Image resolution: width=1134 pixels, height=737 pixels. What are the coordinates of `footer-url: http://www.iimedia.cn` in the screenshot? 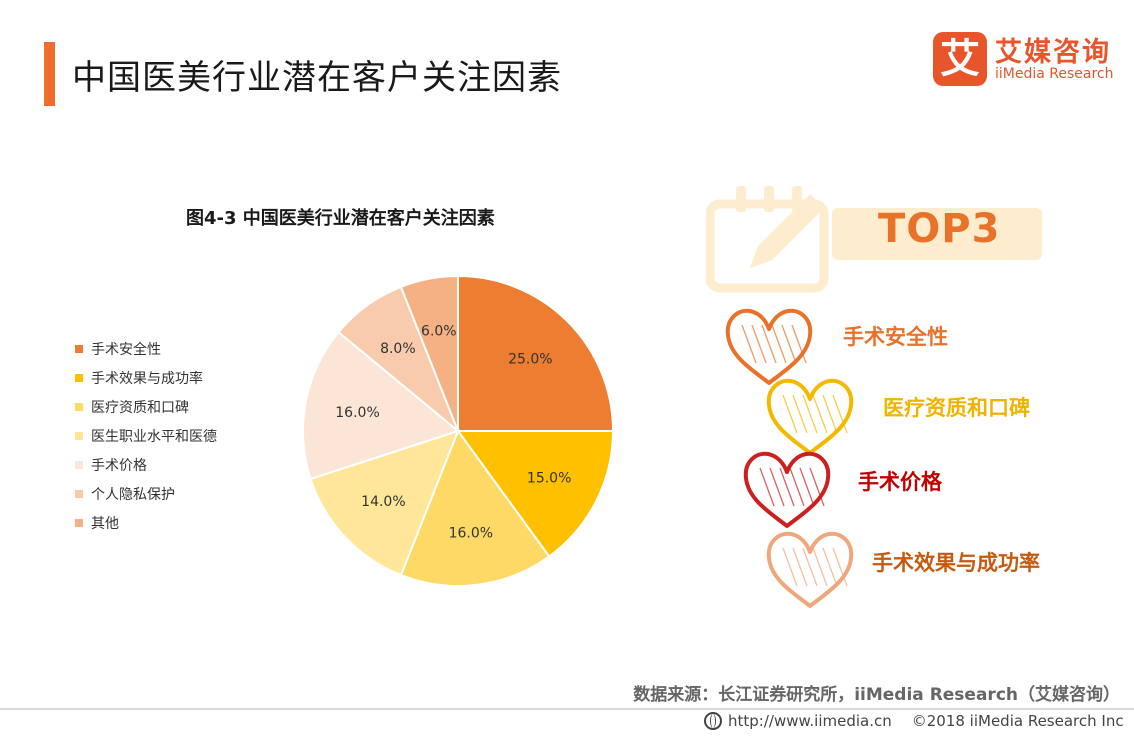 It's located at (810, 721).